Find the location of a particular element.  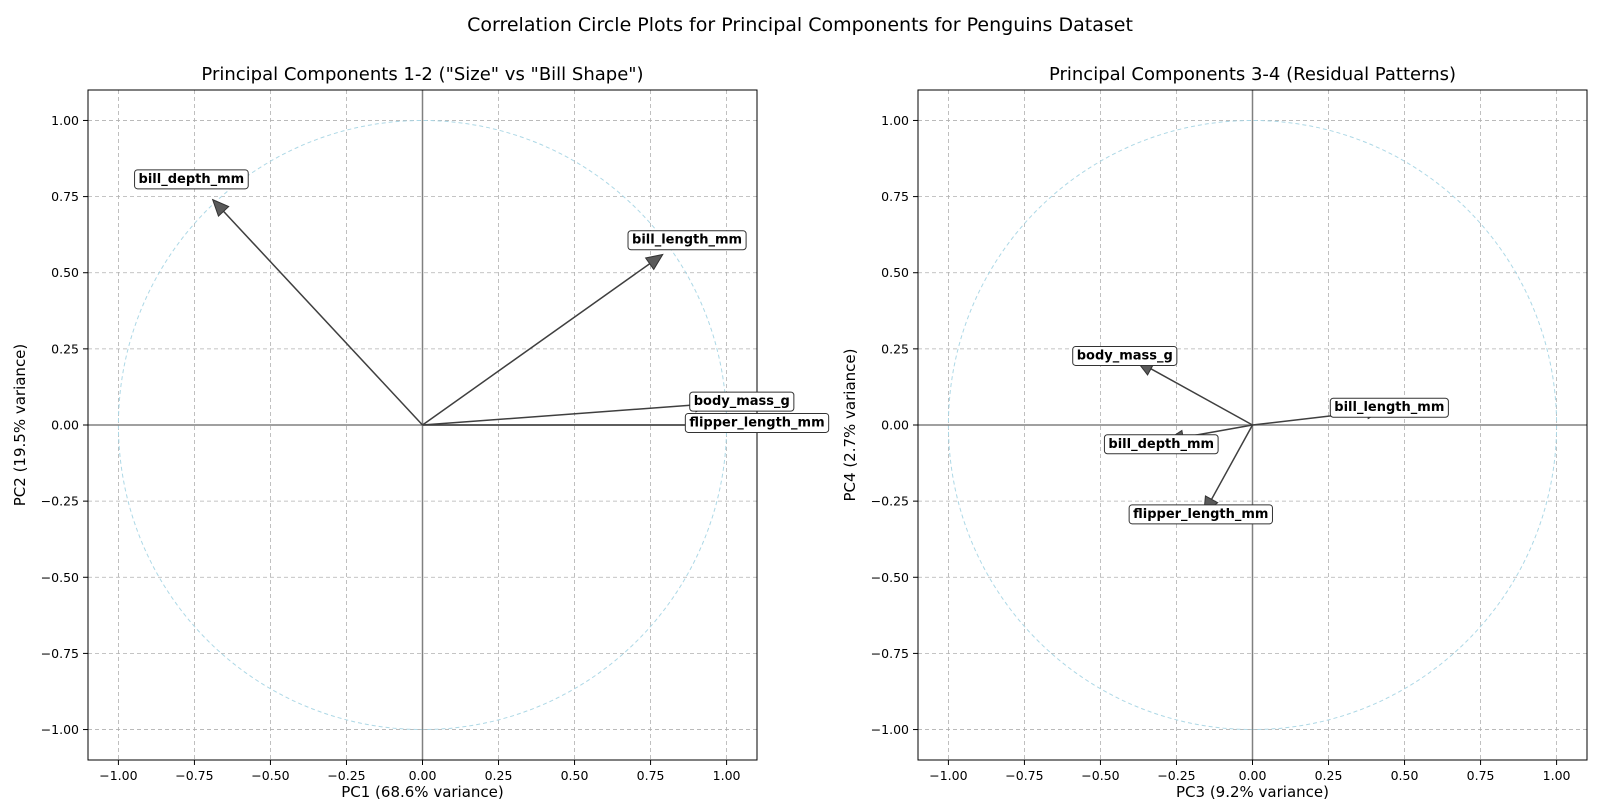

x-axis-label: PC3 (9.2% variance) is located at coordinates (1252, 791).